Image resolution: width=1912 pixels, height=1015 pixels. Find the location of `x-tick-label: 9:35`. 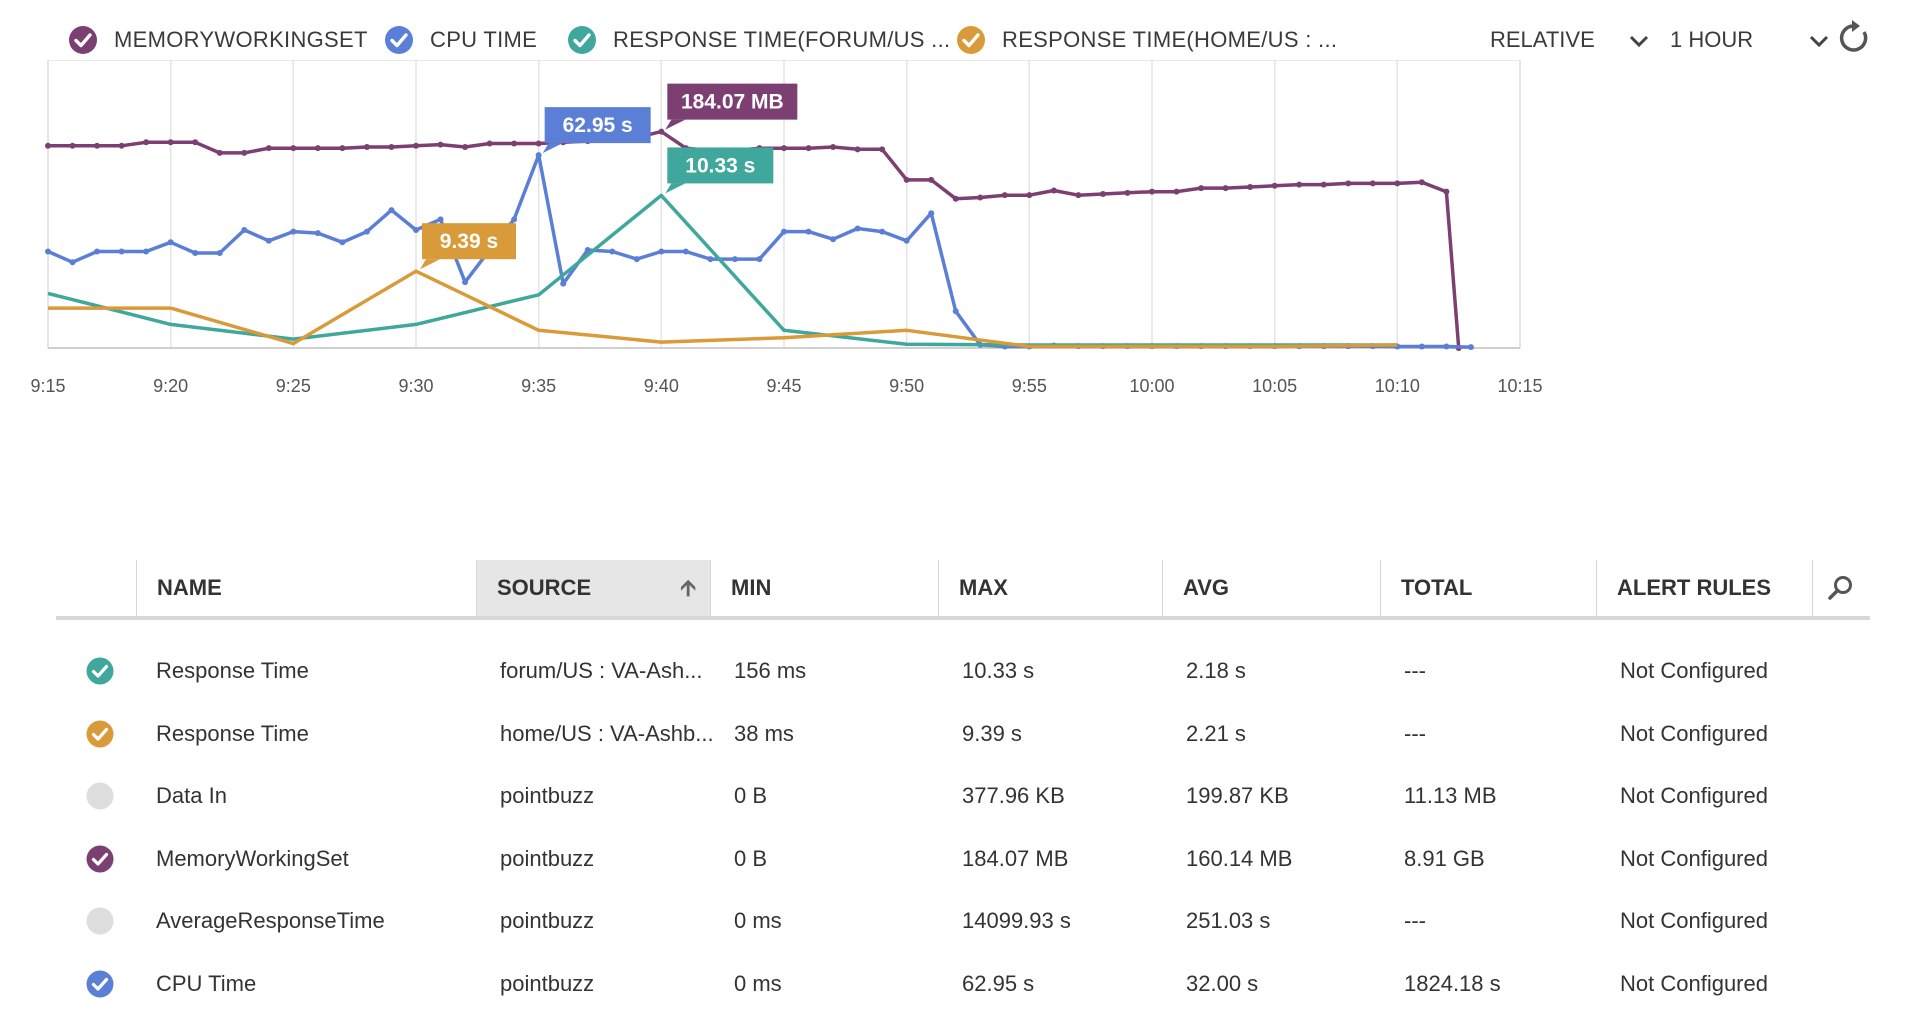

x-tick-label: 9:35 is located at coordinates (538, 386).